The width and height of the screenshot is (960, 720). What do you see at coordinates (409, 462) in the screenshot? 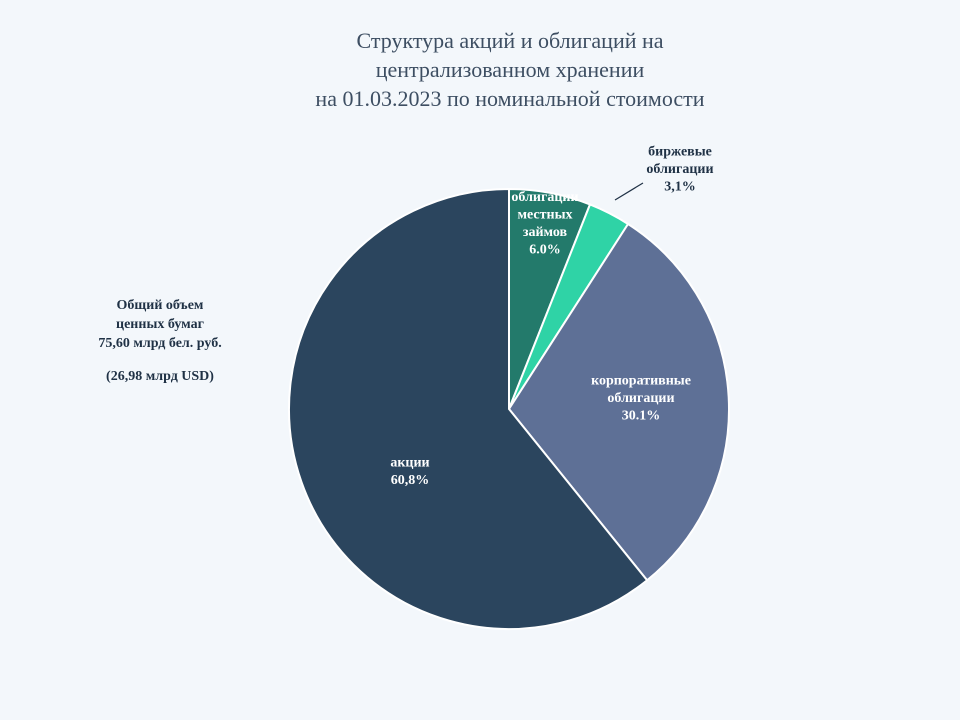
I see `slice-category-label: акции` at bounding box center [409, 462].